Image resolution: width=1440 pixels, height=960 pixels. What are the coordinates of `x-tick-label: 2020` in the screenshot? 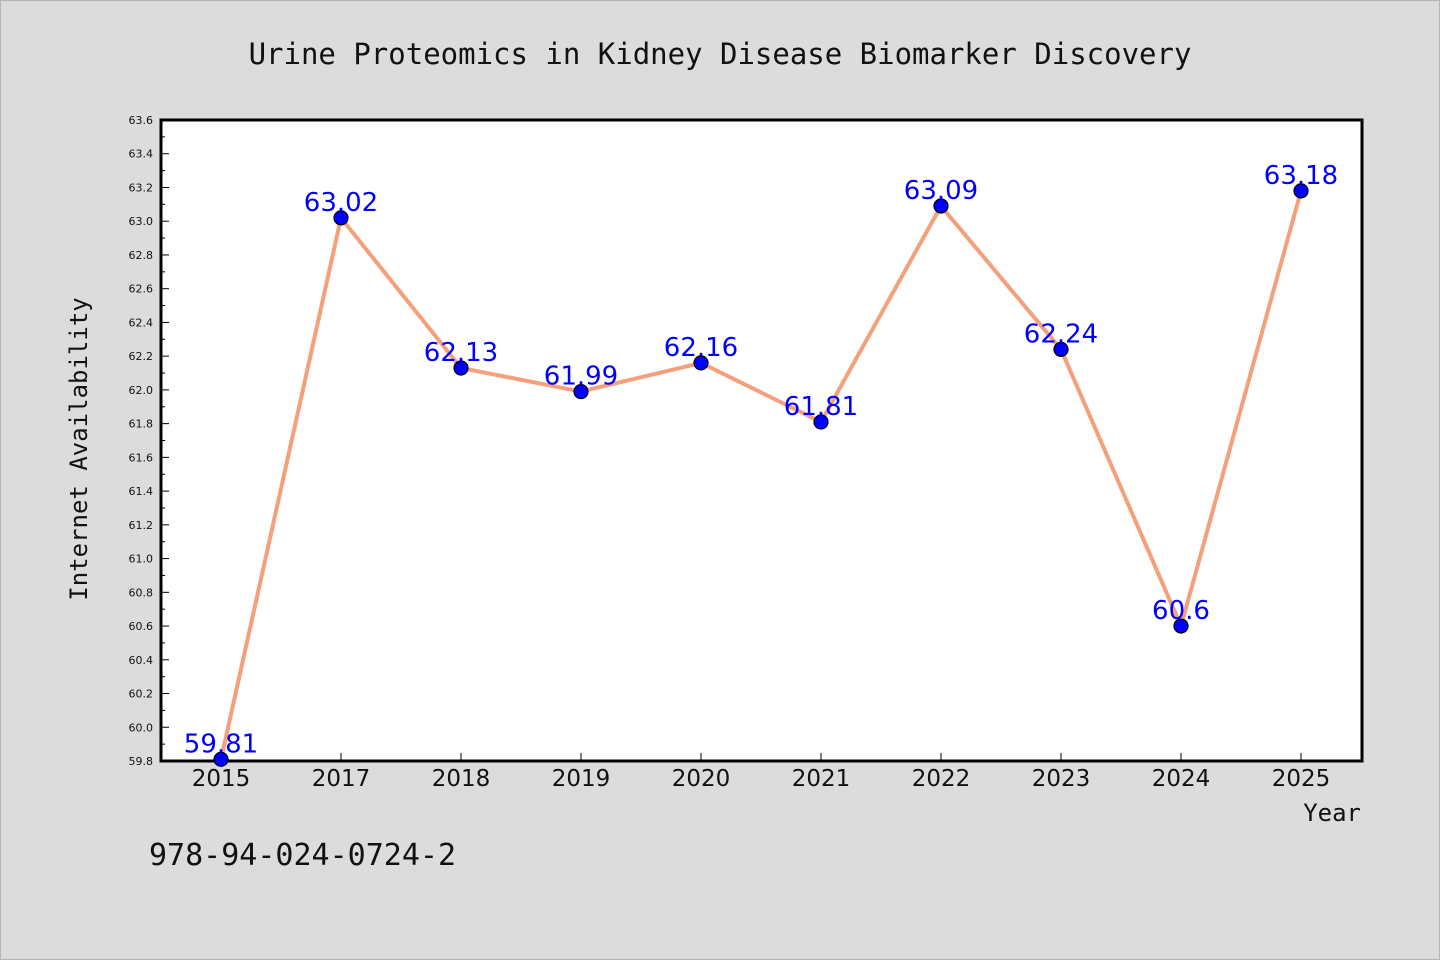 It's located at (701, 779).